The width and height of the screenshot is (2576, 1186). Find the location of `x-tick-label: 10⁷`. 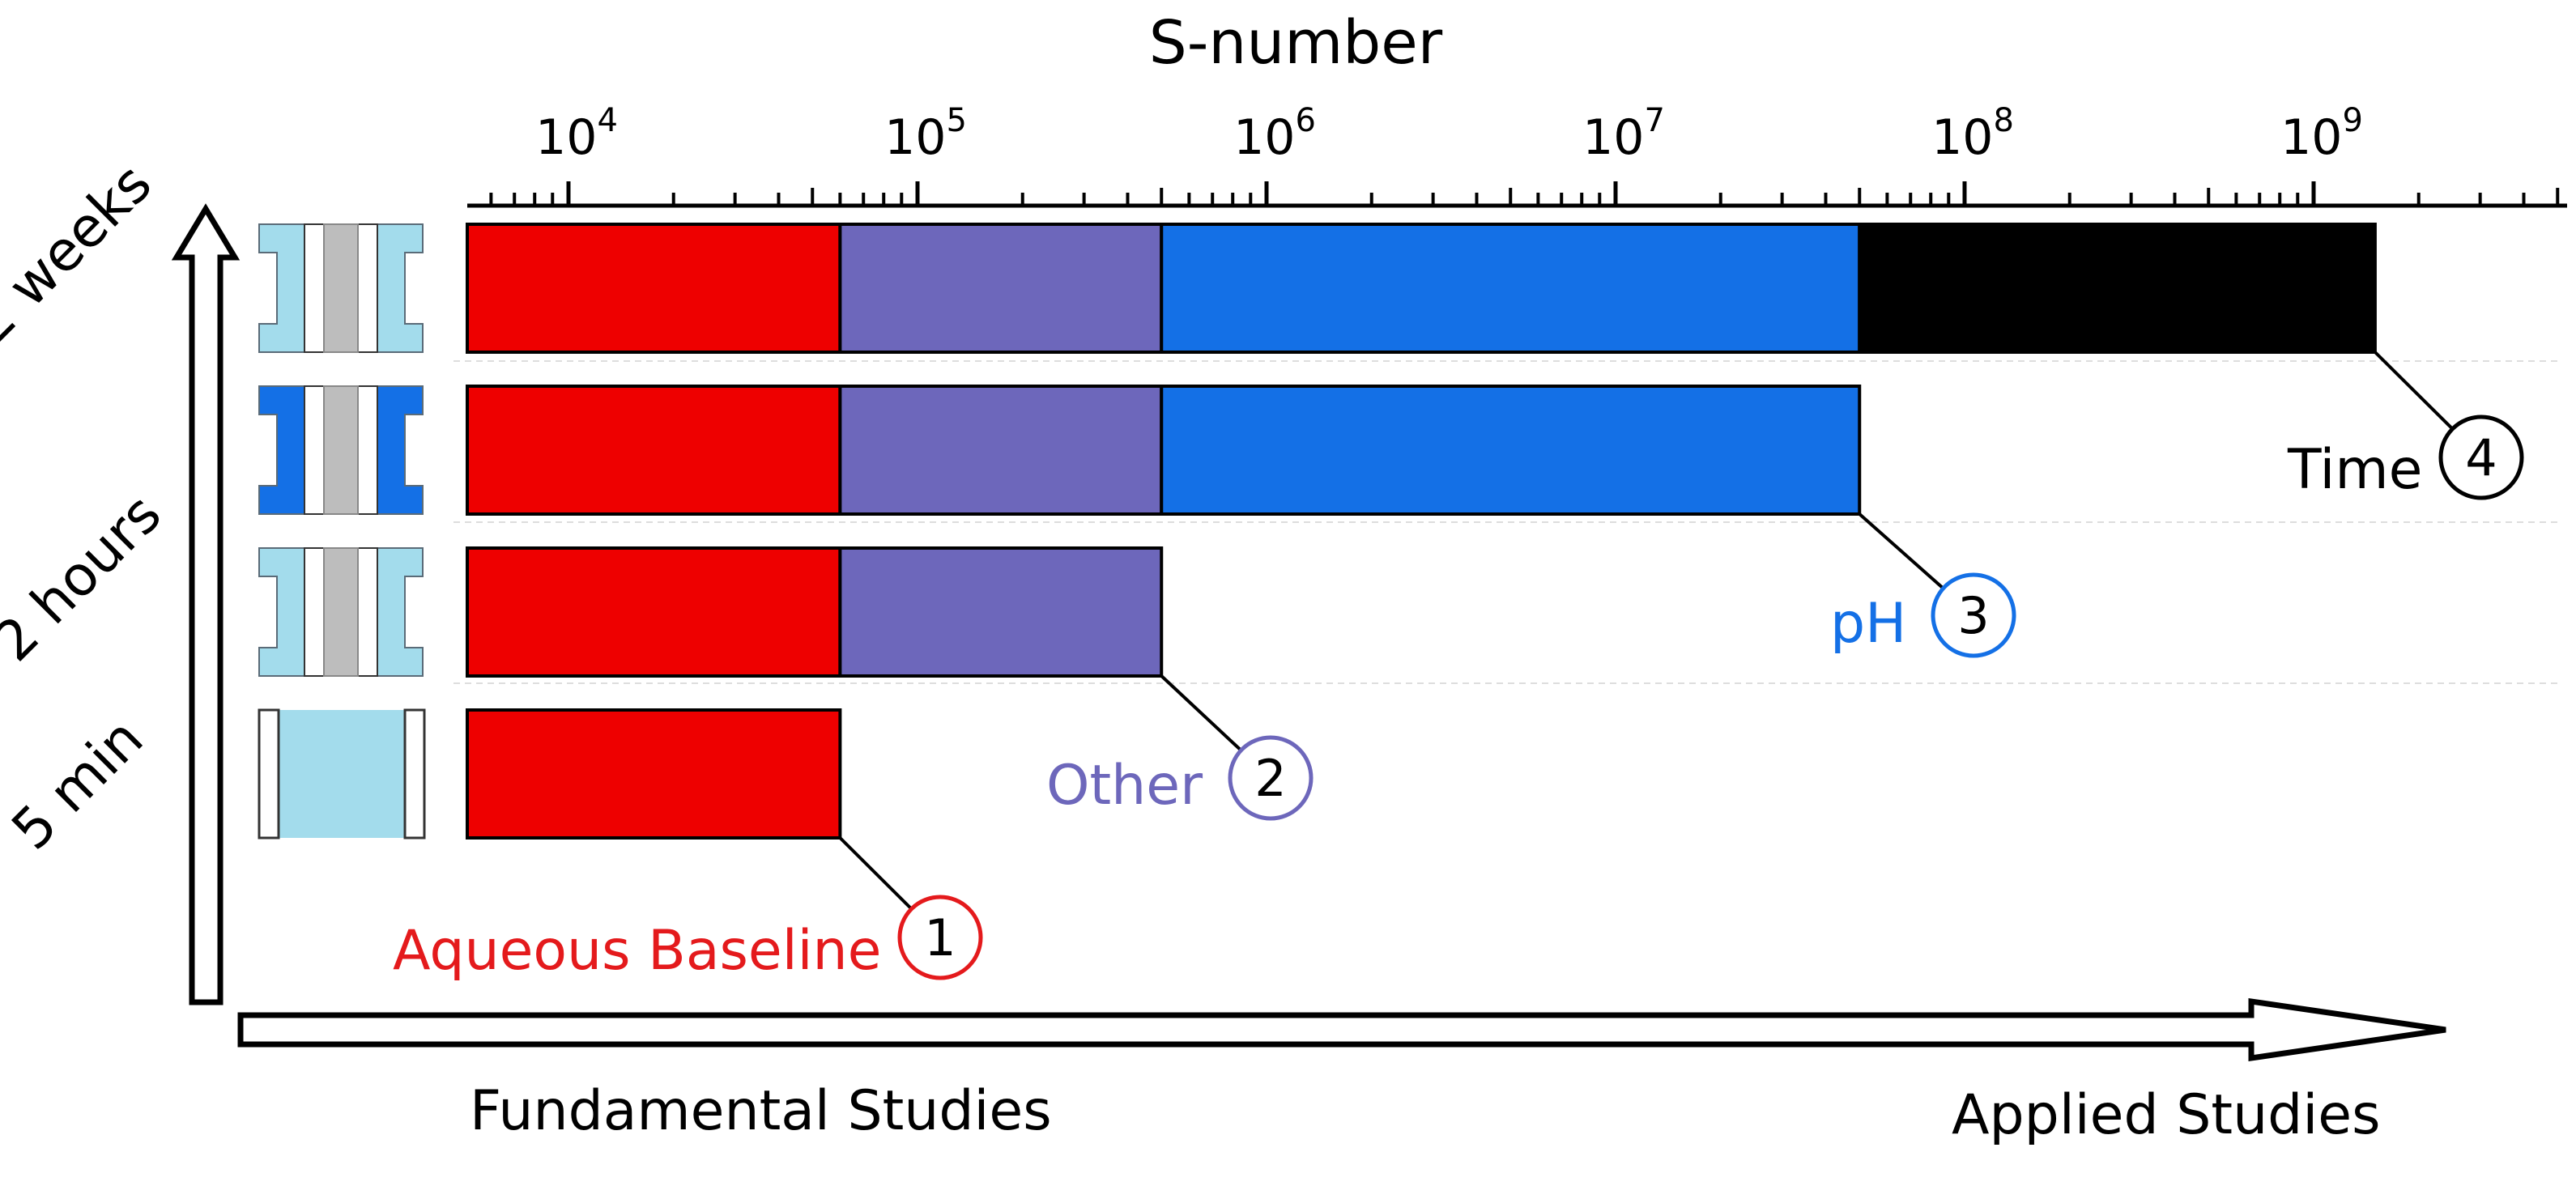

x-tick-label: 10⁷ is located at coordinates (1623, 134).